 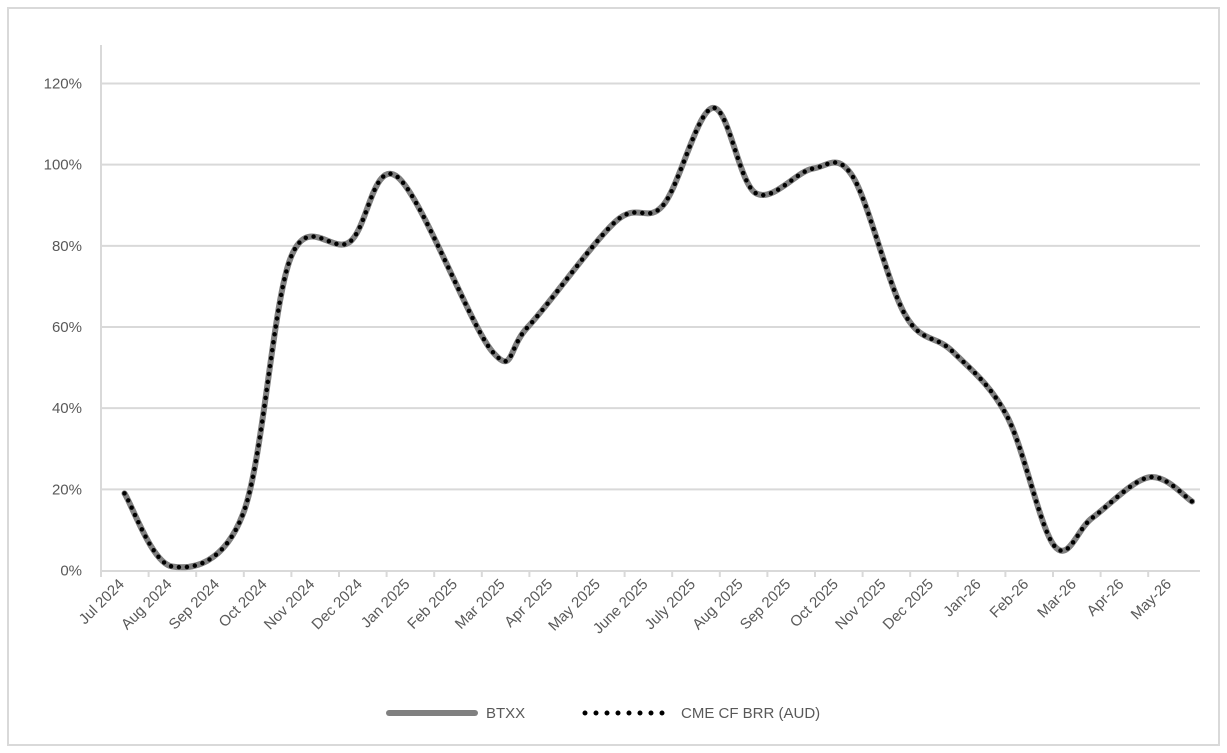 What do you see at coordinates (1106, 598) in the screenshot?
I see `x-tick-label: Apr-26` at bounding box center [1106, 598].